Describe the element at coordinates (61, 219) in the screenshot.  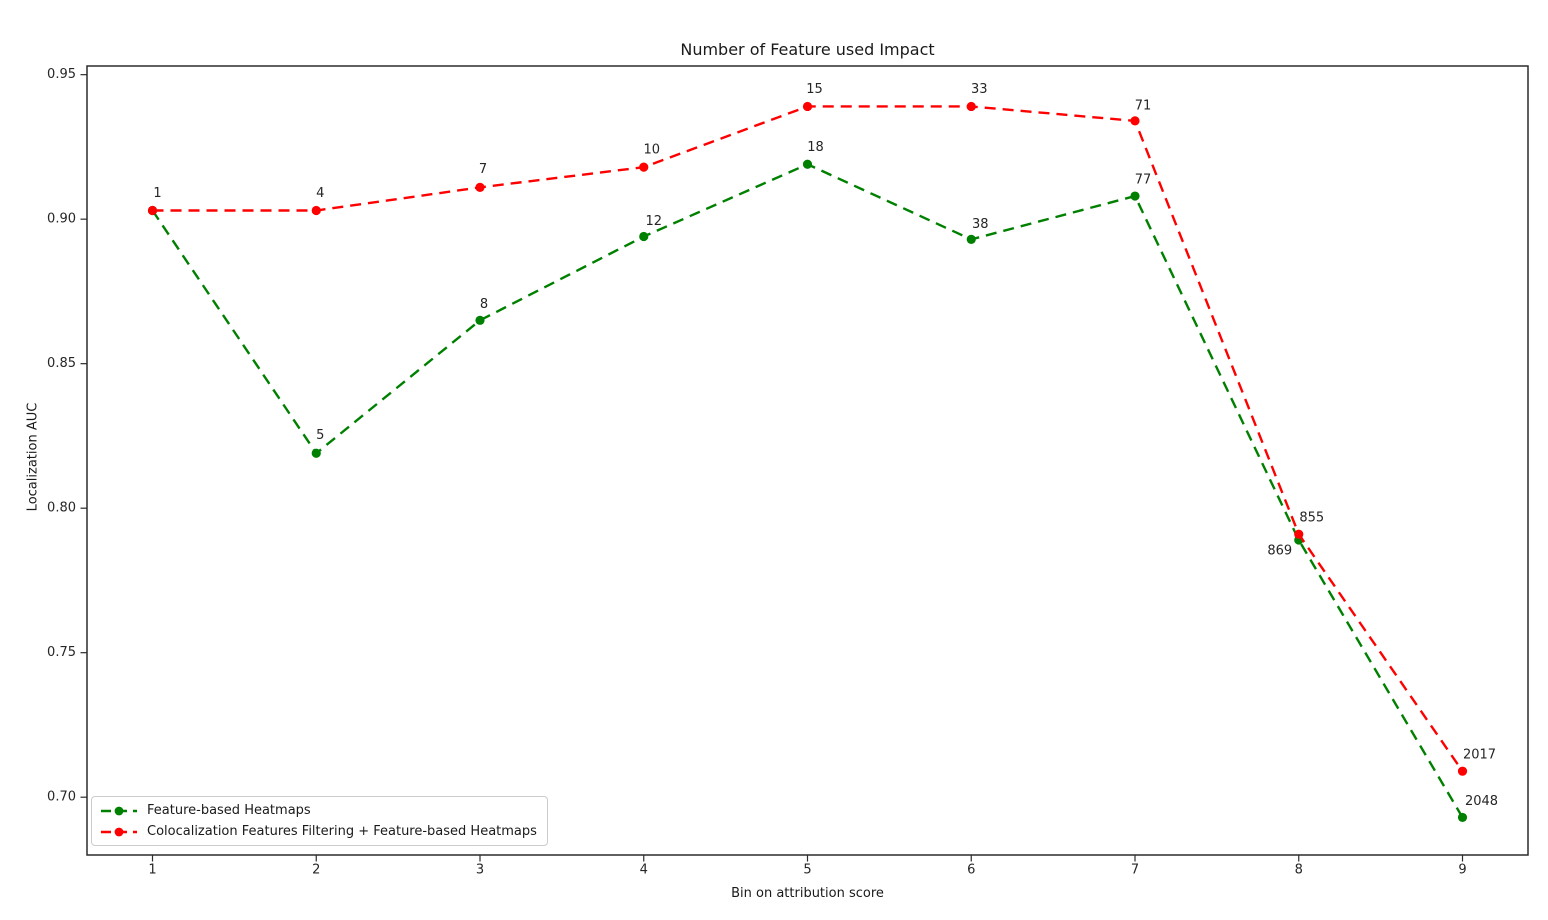
I see `y-tick-label: 0.90` at that location.